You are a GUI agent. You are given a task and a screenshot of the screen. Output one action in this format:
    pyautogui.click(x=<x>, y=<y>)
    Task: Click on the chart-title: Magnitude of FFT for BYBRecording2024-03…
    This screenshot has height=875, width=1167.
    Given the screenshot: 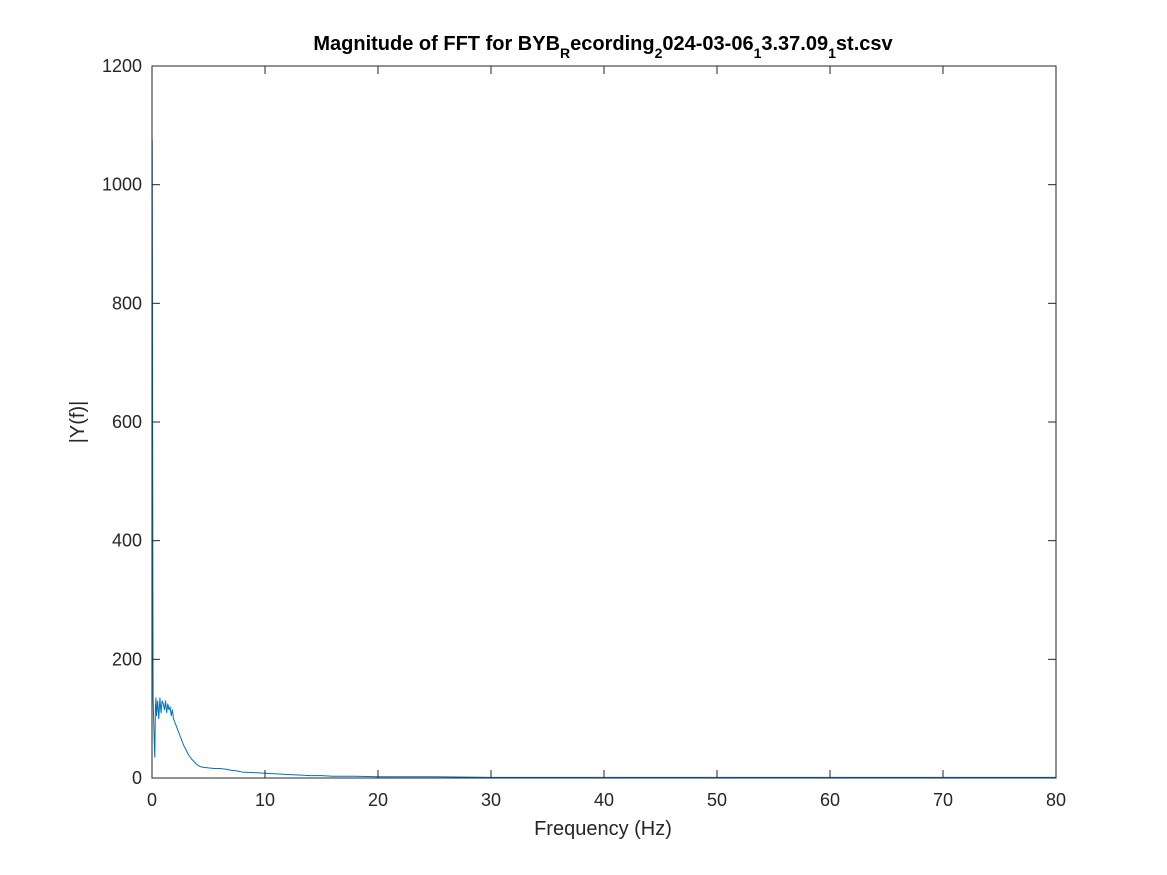 What is the action you would take?
    pyautogui.click(x=603, y=47)
    